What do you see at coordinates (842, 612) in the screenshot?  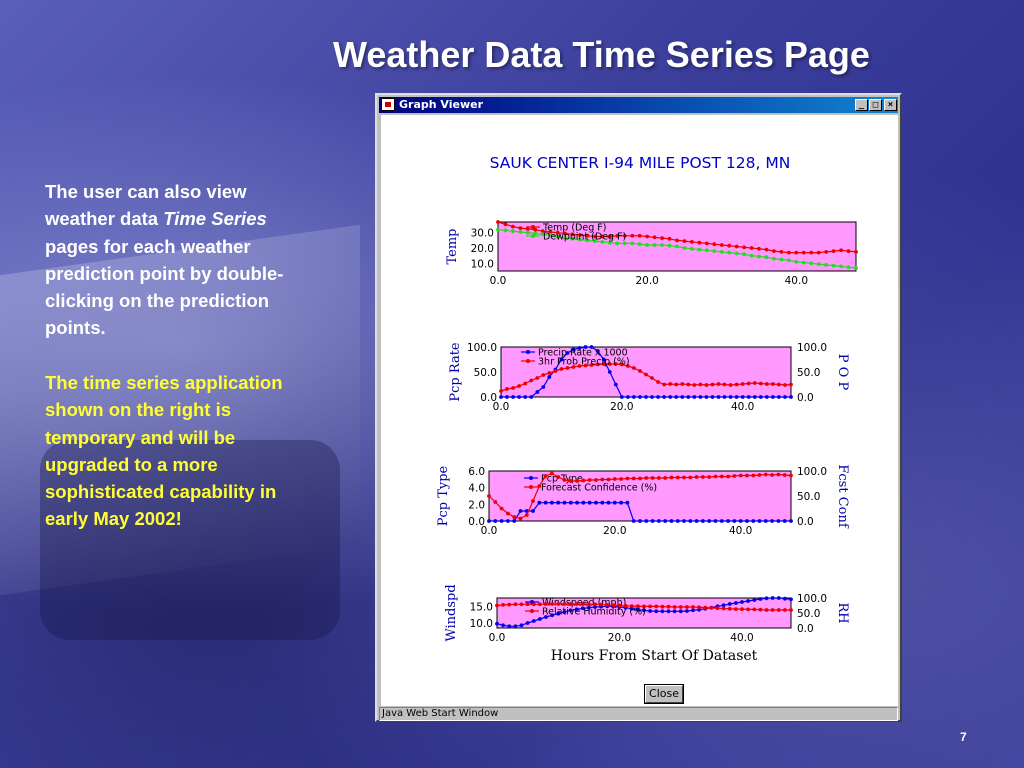 I see `right-axis-label: RH` at bounding box center [842, 612].